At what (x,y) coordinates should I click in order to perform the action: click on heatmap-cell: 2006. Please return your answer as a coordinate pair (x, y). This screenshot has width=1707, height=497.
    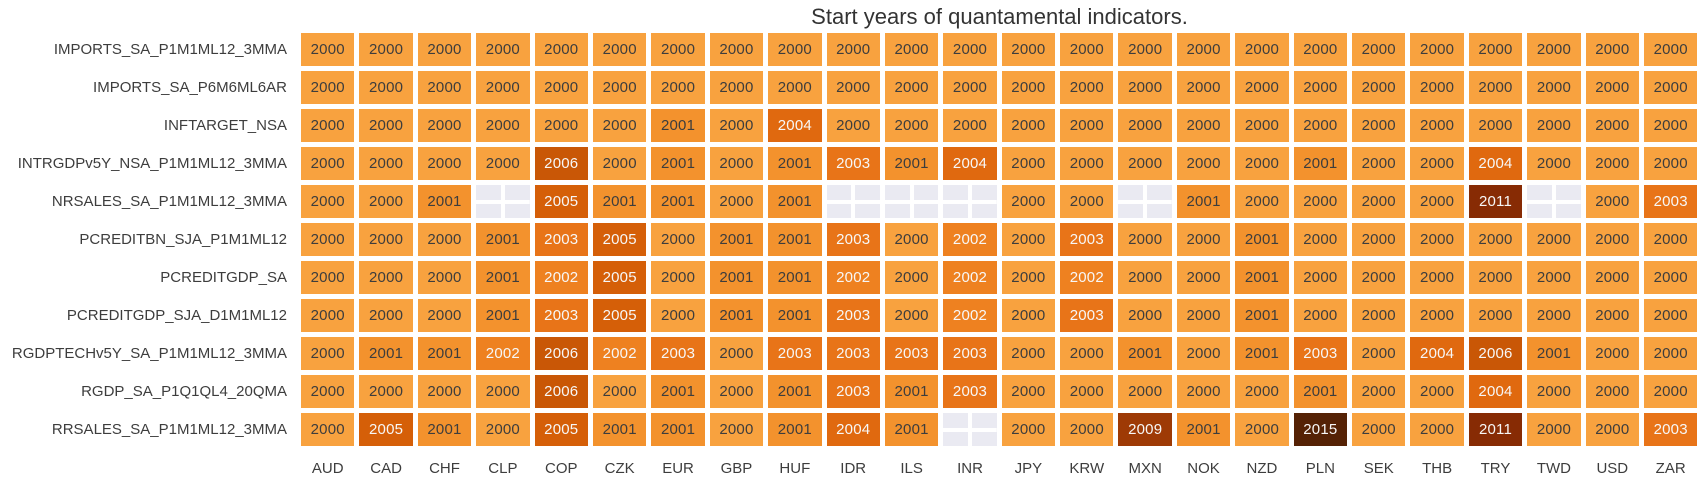
    Looking at the image, I should click on (561, 353).